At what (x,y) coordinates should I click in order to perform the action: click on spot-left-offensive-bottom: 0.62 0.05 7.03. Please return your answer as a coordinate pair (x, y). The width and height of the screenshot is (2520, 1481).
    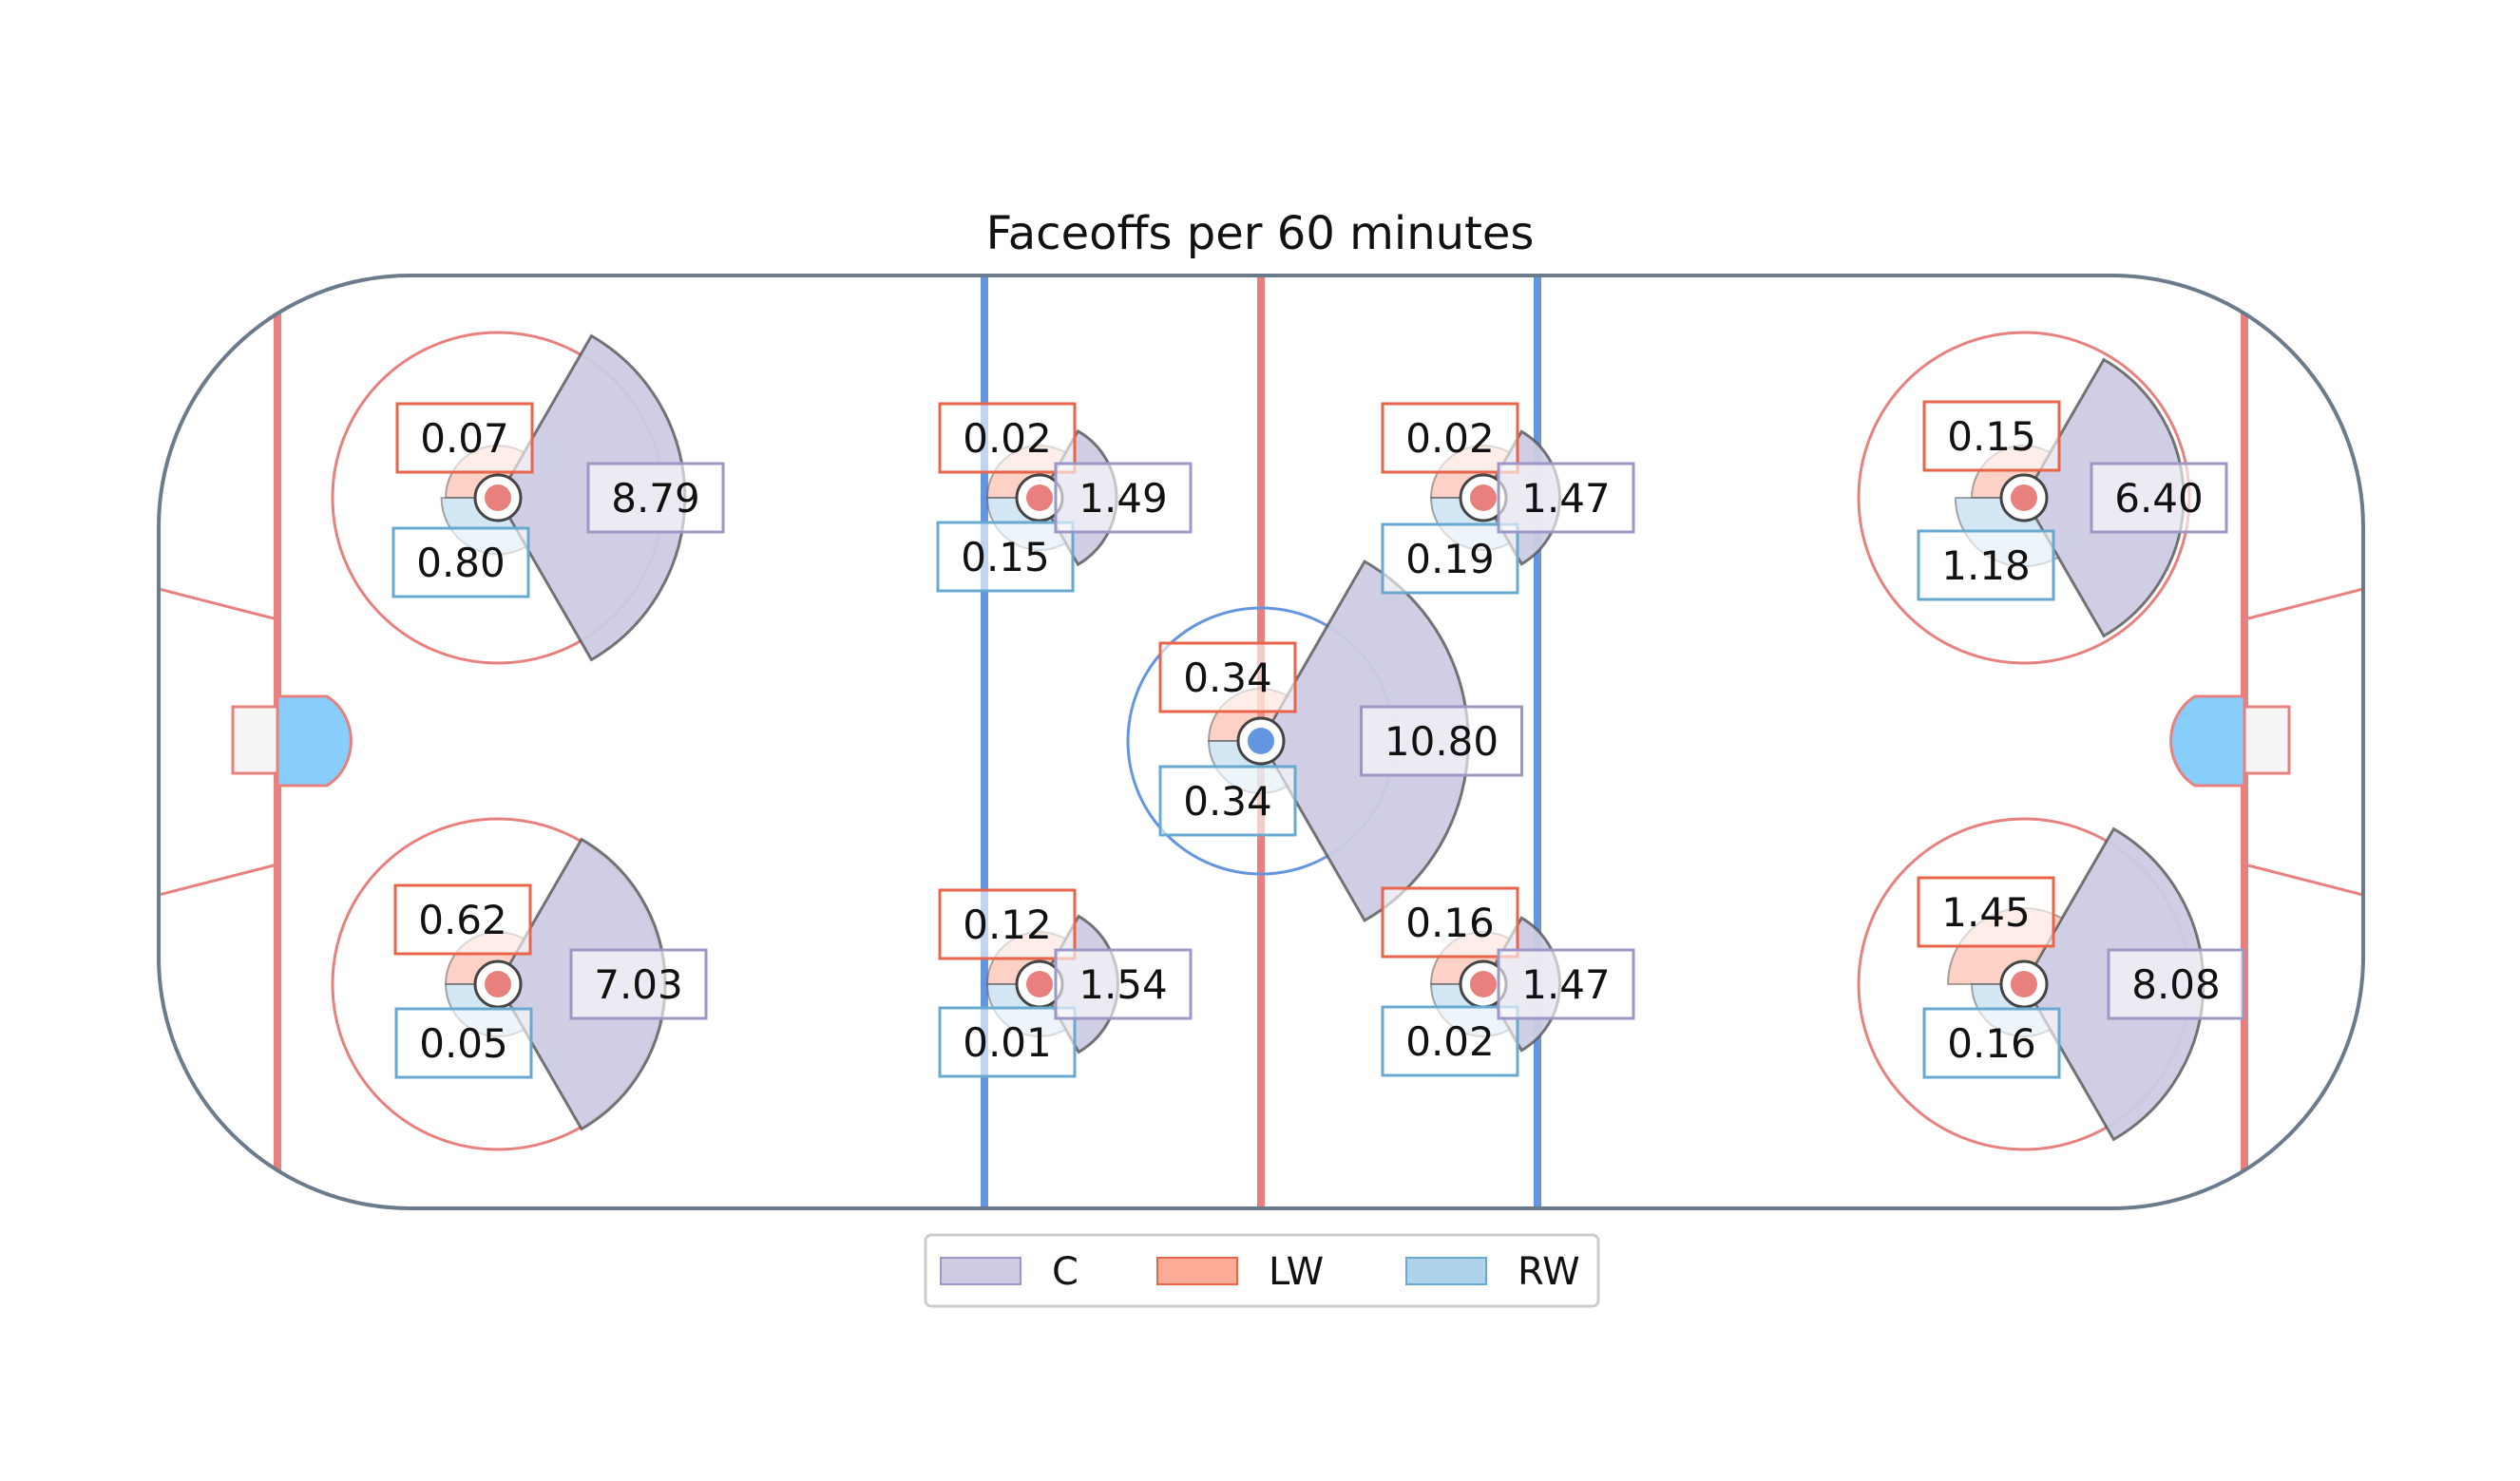
    Looking at the image, I should click on (519, 984).